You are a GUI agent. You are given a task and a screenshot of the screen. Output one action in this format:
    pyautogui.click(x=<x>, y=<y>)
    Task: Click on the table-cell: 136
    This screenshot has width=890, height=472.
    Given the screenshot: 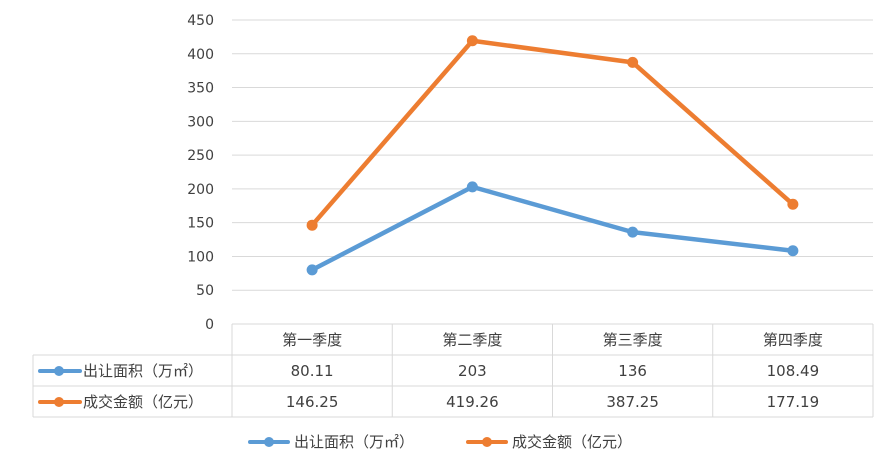 What is the action you would take?
    pyautogui.click(x=632, y=371)
    